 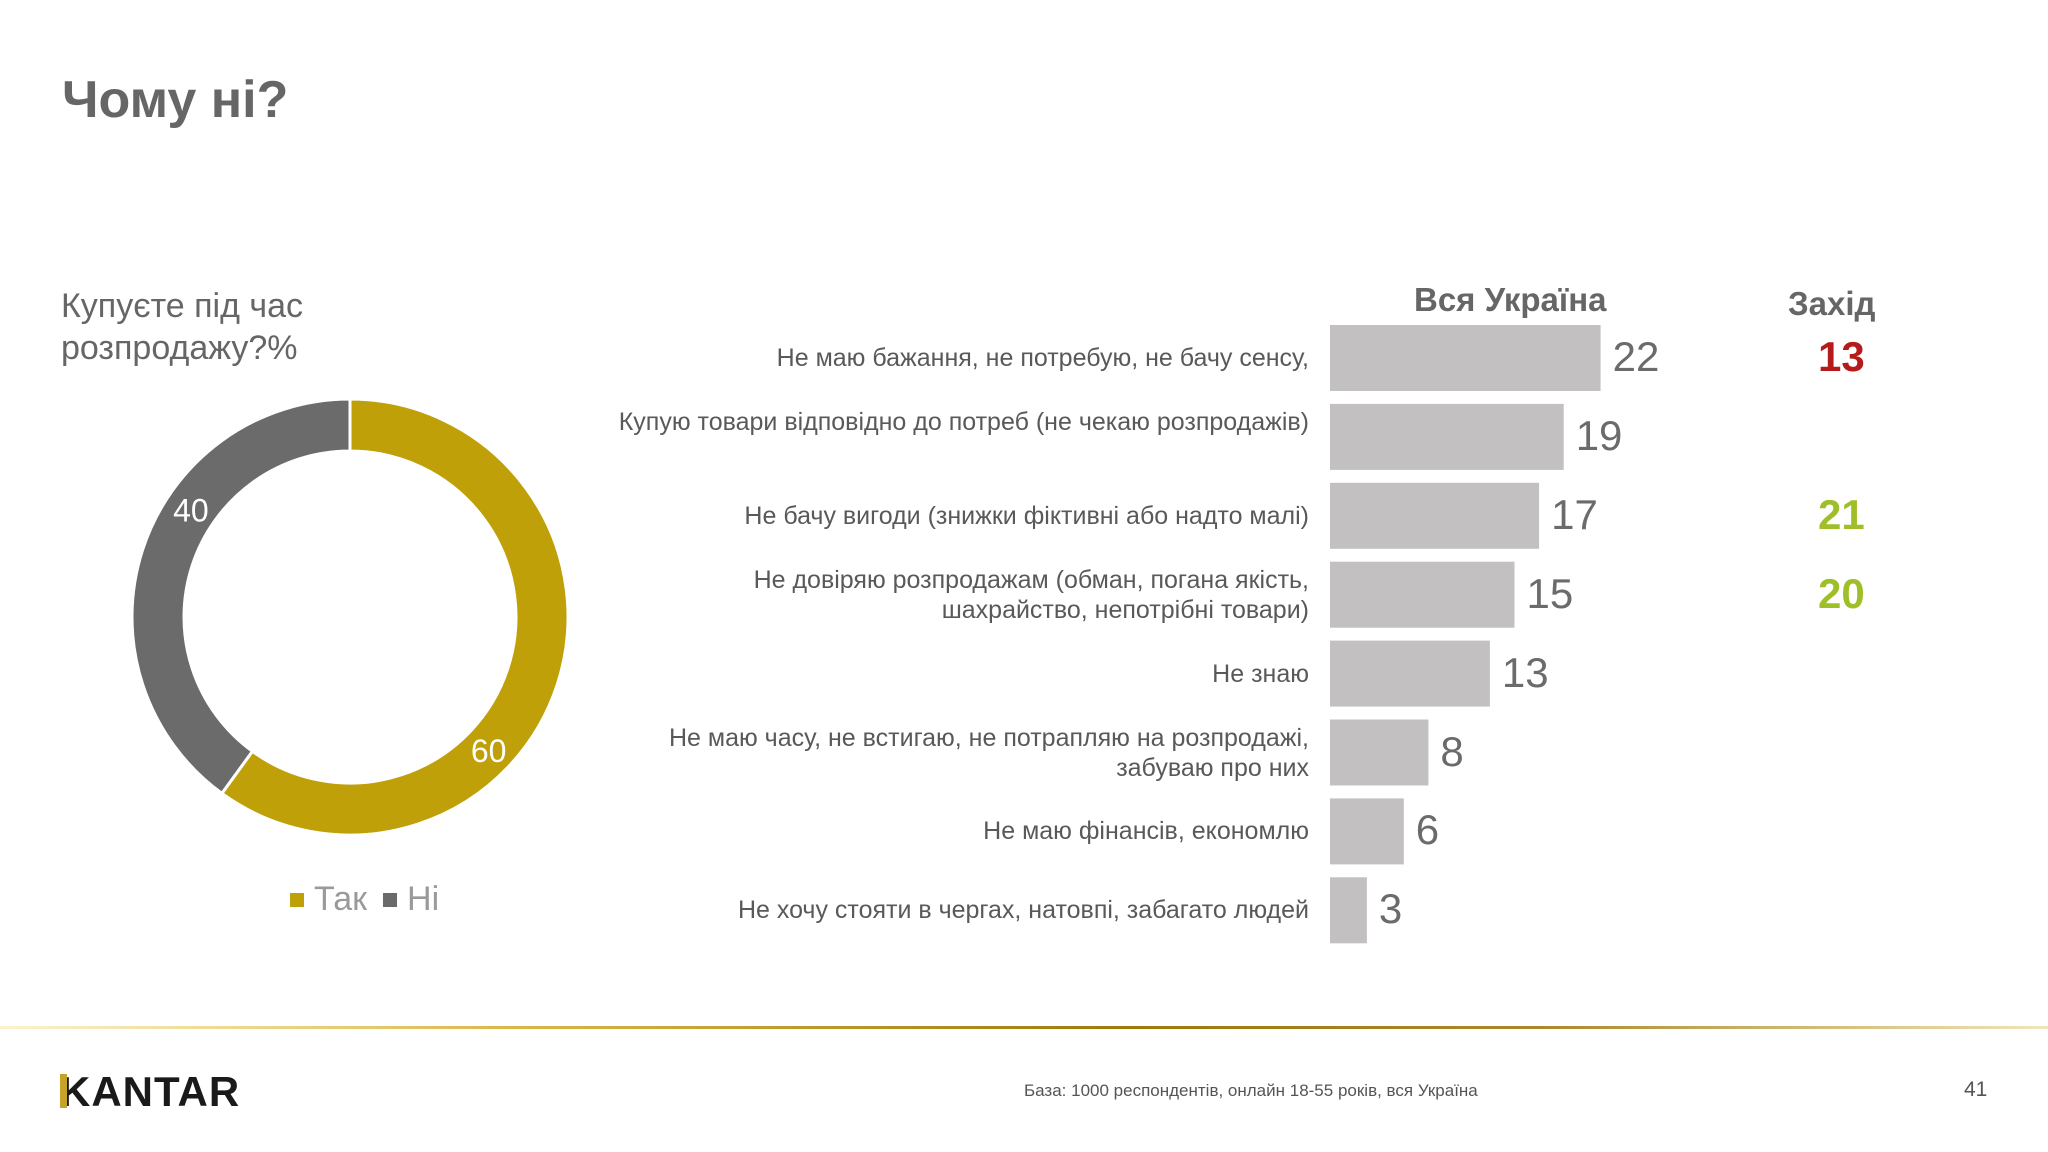 I want to click on legend-item-no: Ні, so click(x=411, y=899).